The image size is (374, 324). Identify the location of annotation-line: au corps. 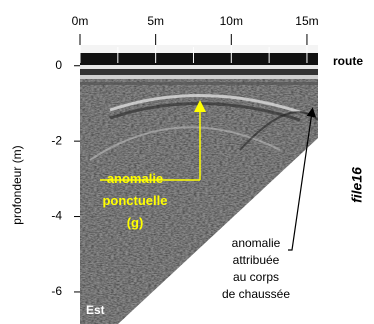
(256, 277).